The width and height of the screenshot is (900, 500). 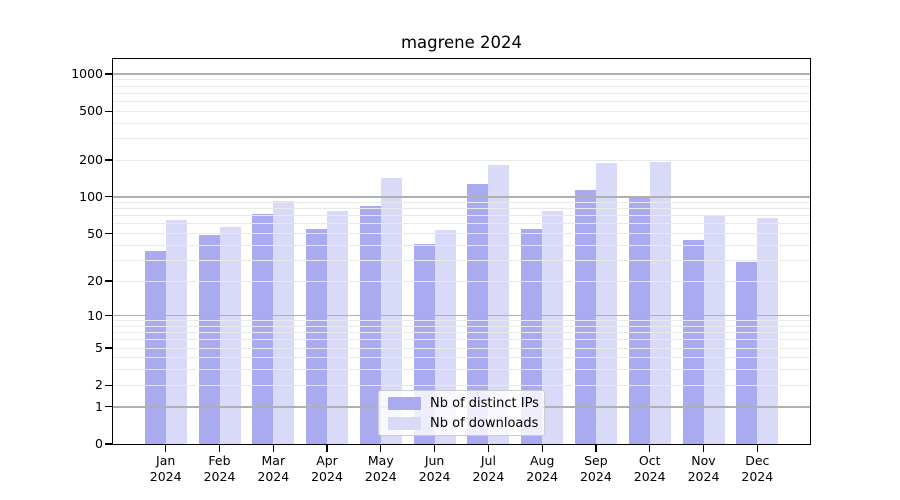 I want to click on bar-nb-of-downloads-apr, so click(x=337, y=327).